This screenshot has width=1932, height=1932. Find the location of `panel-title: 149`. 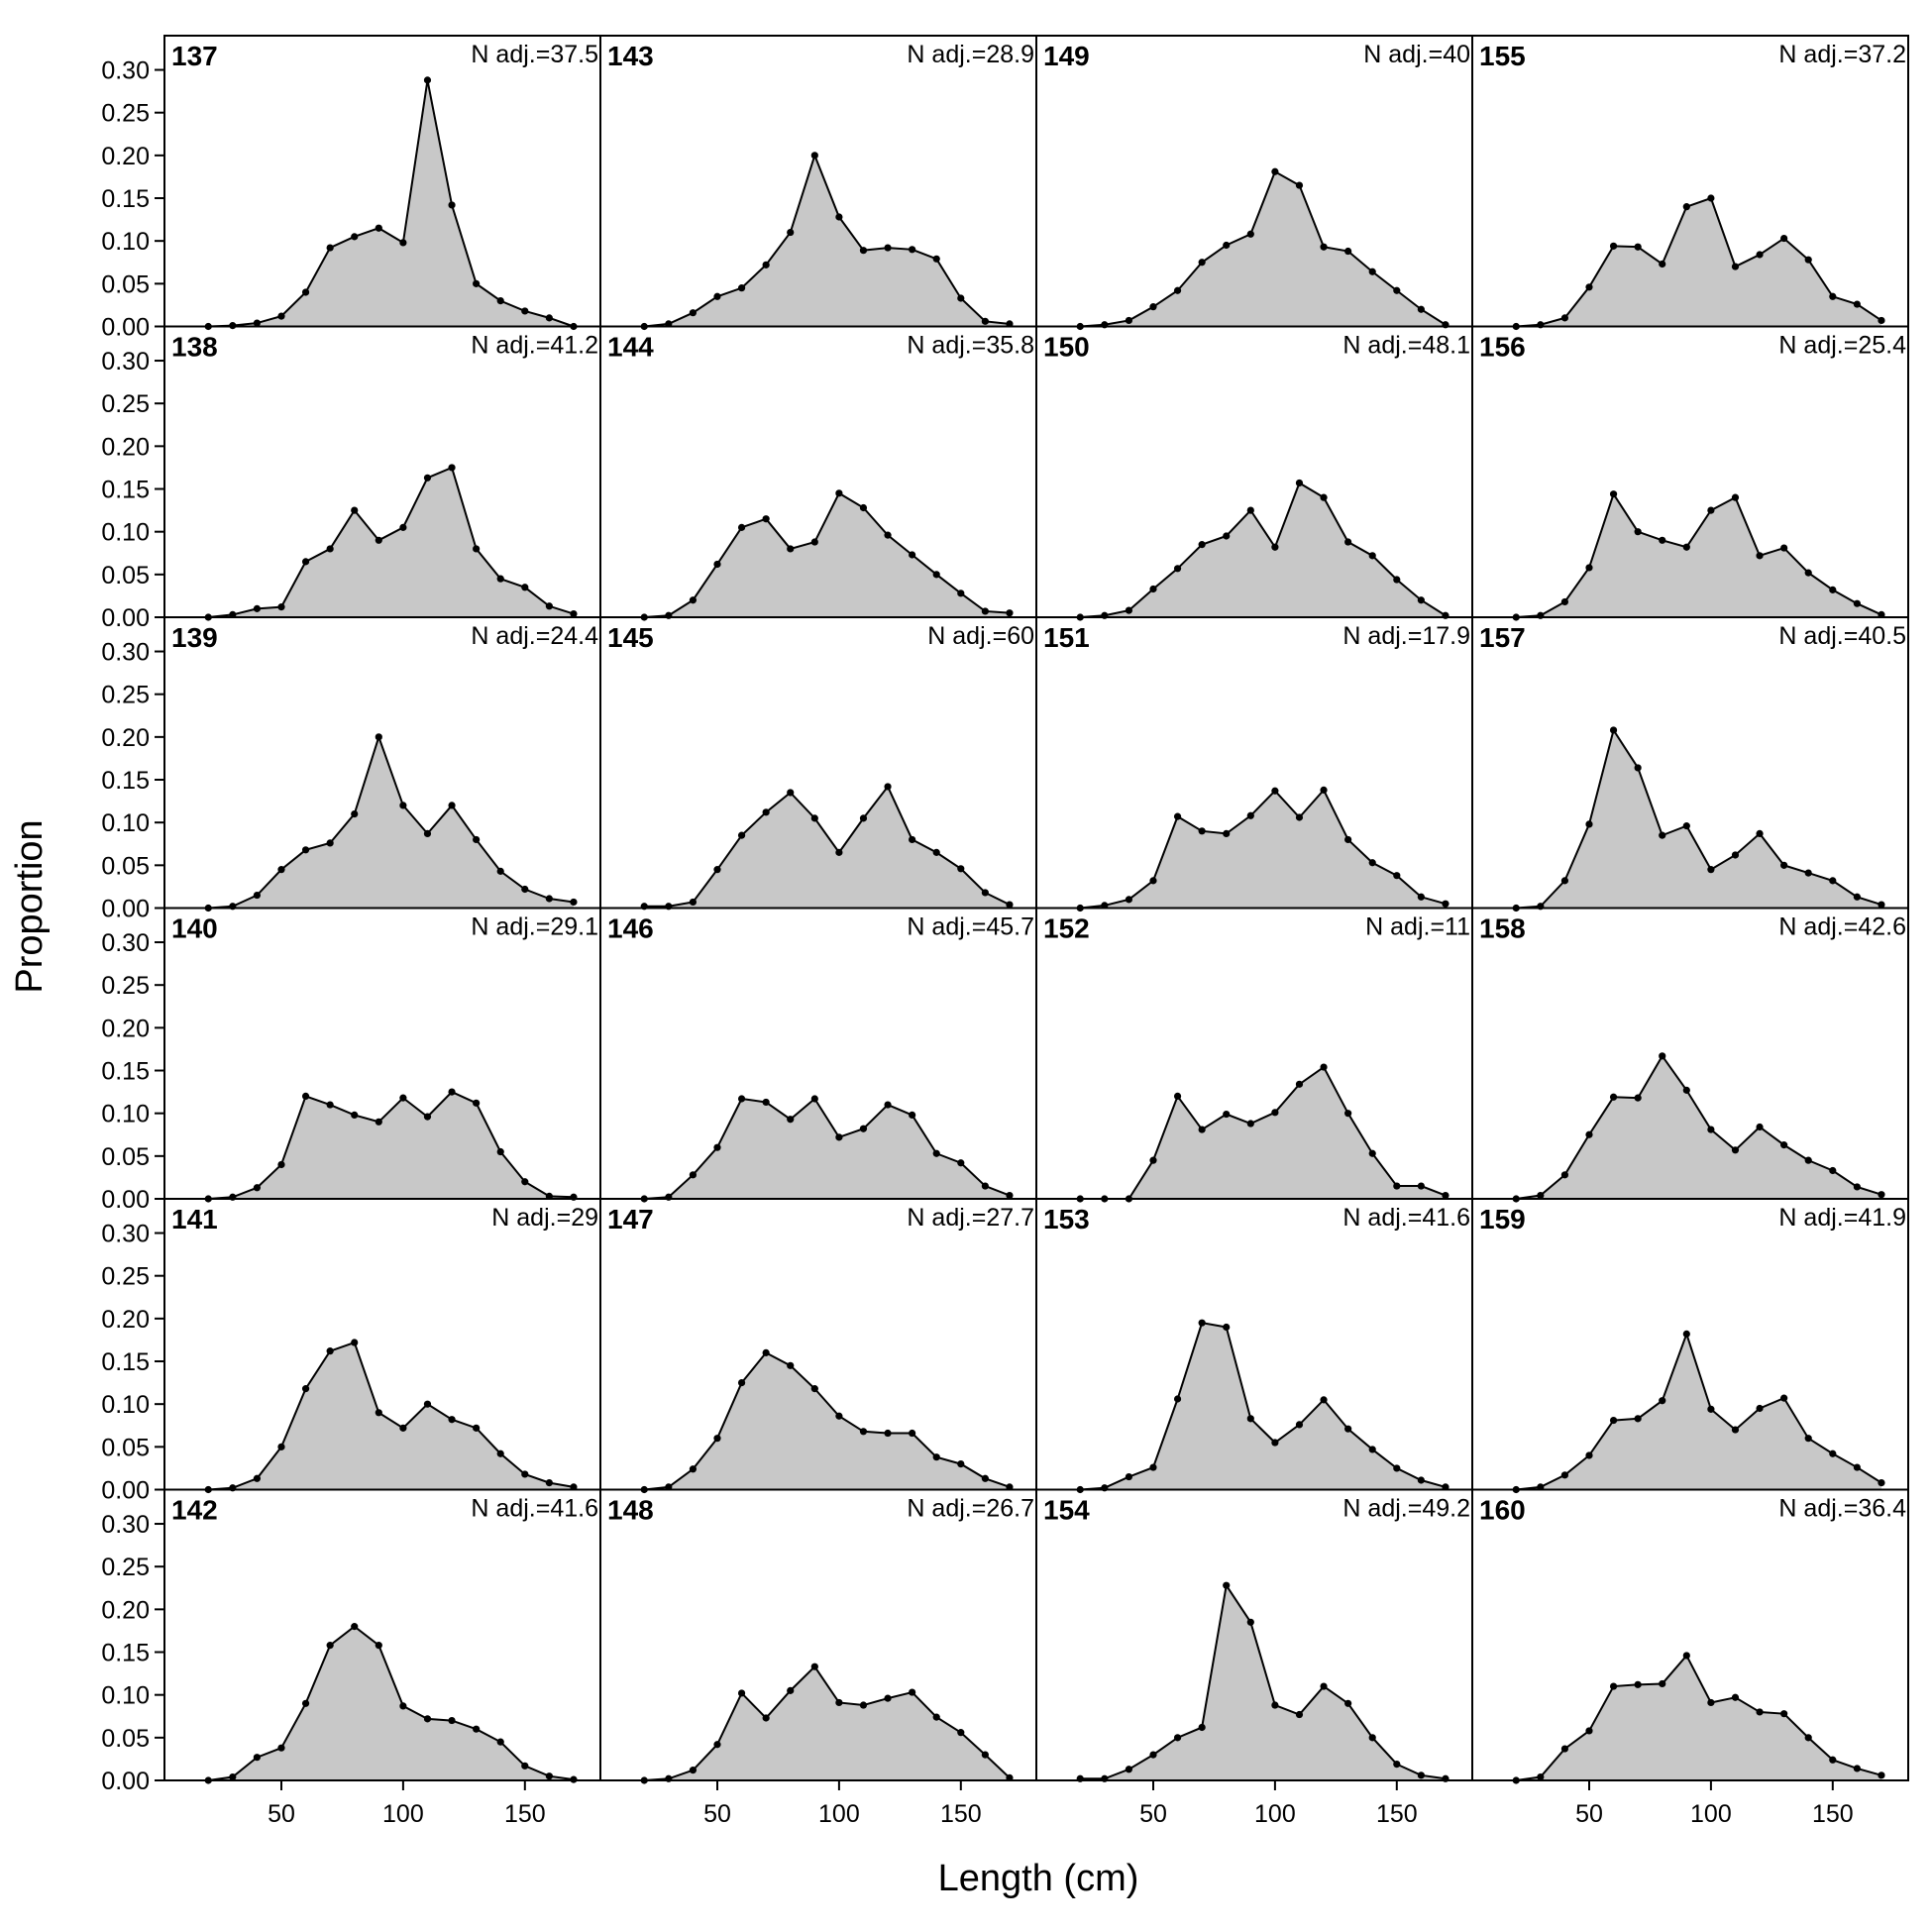

panel-title: 149 is located at coordinates (1066, 56).